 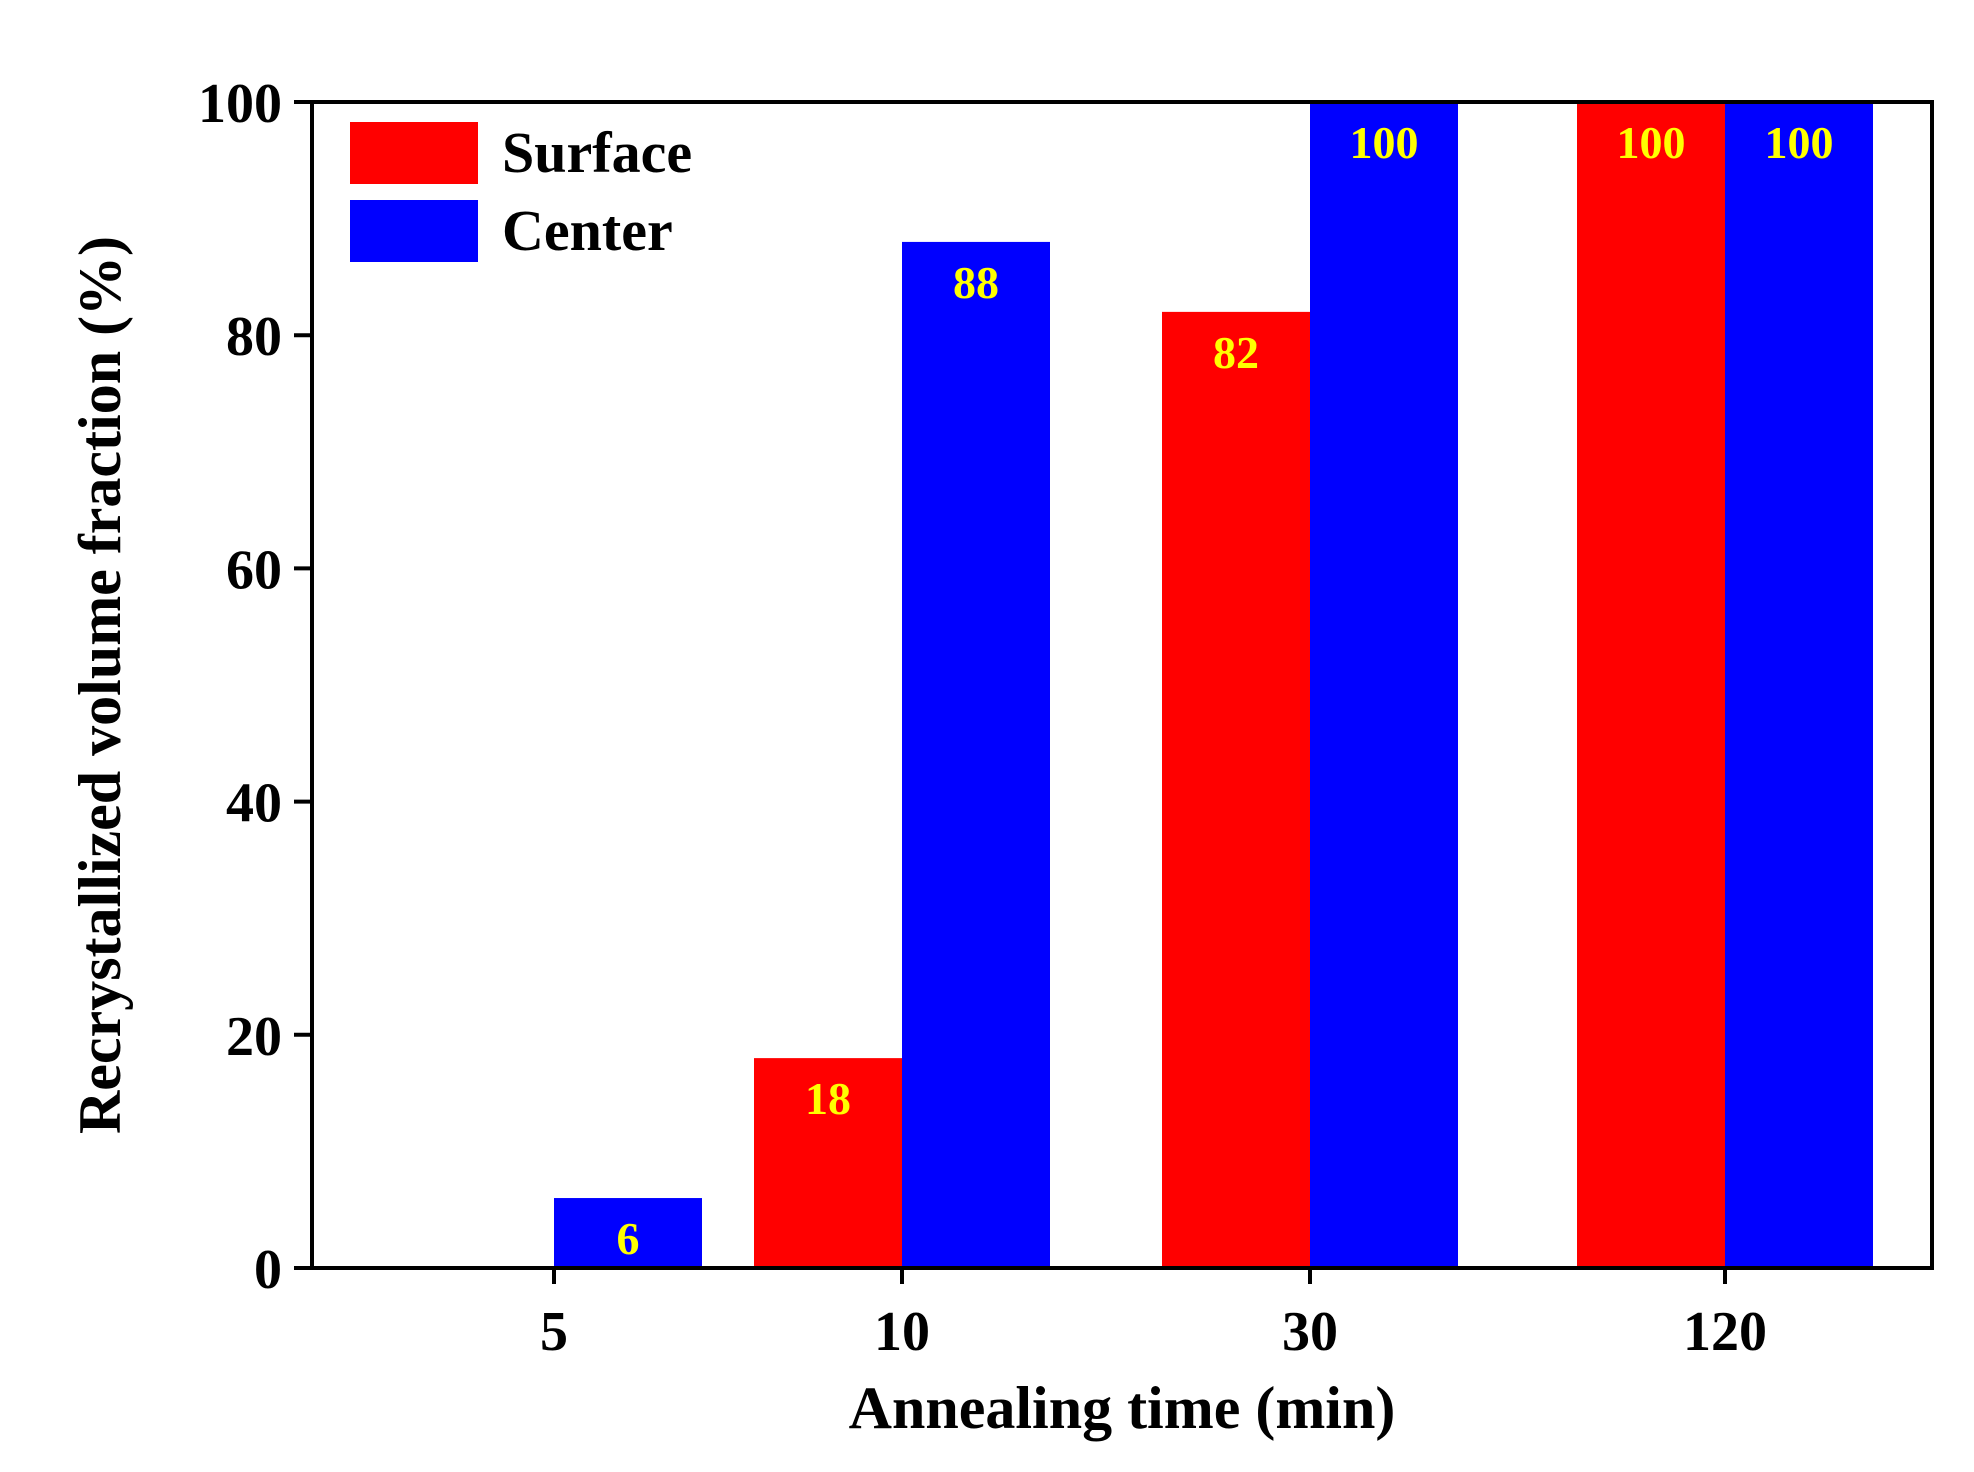 I want to click on y-tick-label: 40, so click(x=254, y=804).